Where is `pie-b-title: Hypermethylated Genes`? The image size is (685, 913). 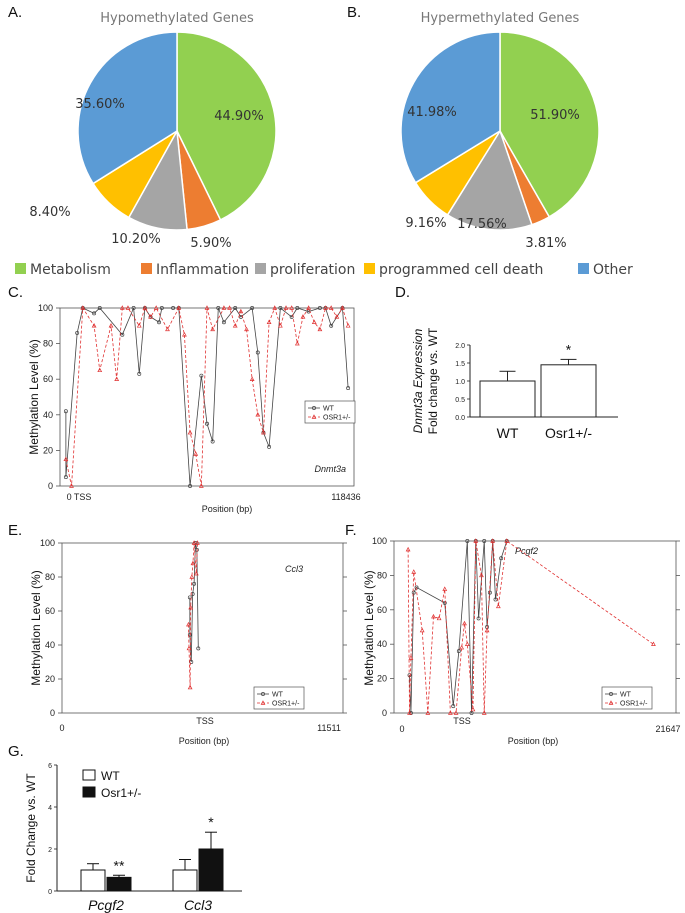 pie-b-title: Hypermethylated Genes is located at coordinates (500, 18).